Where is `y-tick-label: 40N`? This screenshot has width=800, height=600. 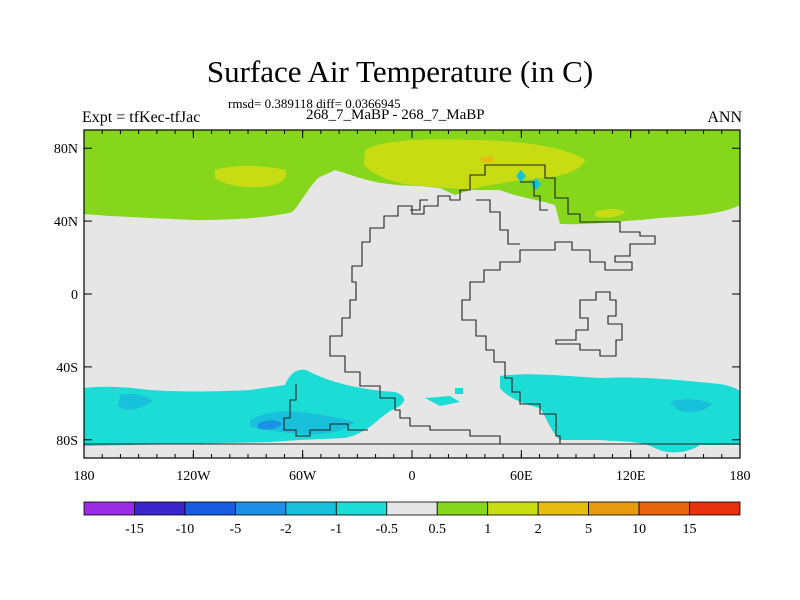
y-tick-label: 40N is located at coordinates (66, 222).